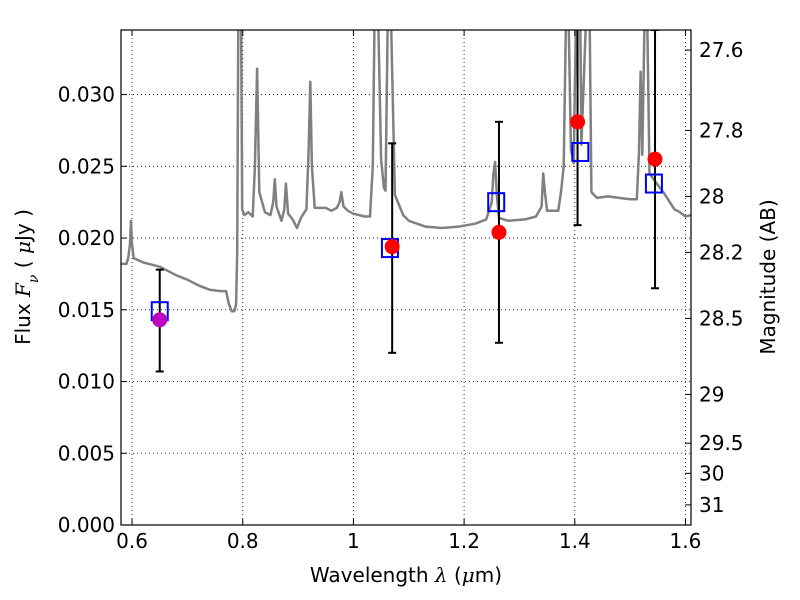  Describe the element at coordinates (132, 541) in the screenshot. I see `x-tick-label: 0.6` at that location.